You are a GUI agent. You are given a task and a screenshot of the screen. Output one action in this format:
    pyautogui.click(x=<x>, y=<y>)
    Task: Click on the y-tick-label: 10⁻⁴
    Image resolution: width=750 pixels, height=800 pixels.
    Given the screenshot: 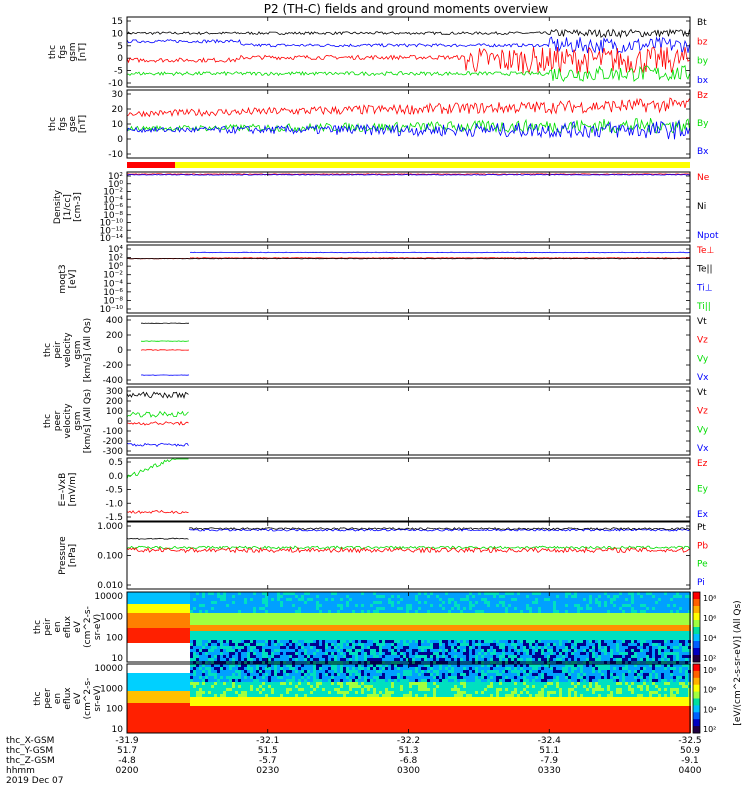 What is the action you would take?
    pyautogui.click(x=113, y=200)
    